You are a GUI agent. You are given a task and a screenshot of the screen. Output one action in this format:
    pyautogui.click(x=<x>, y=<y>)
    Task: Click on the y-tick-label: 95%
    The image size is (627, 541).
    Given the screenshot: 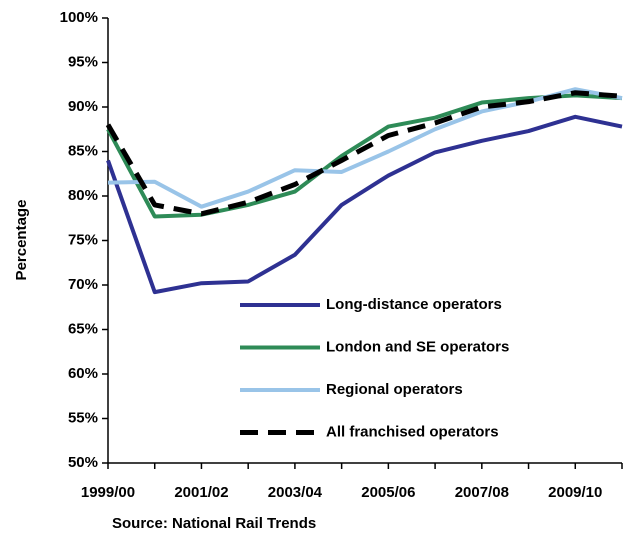 What is the action you would take?
    pyautogui.click(x=83, y=61)
    